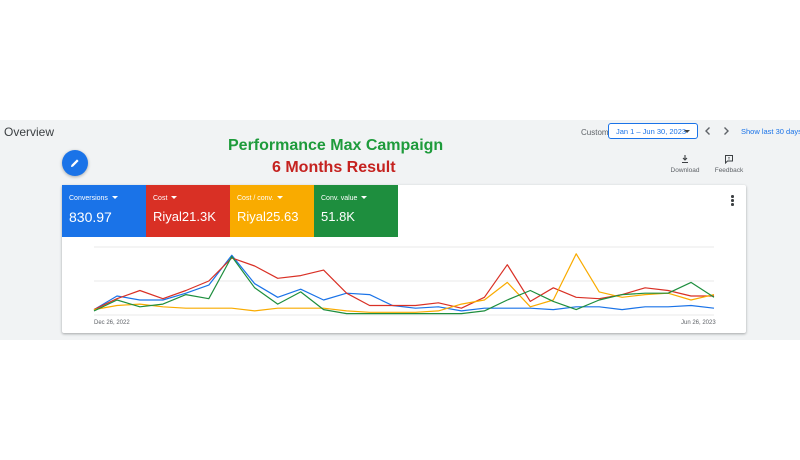 The image size is (800, 460). Describe the element at coordinates (685, 170) in the screenshot. I see `download-label: Download` at that location.